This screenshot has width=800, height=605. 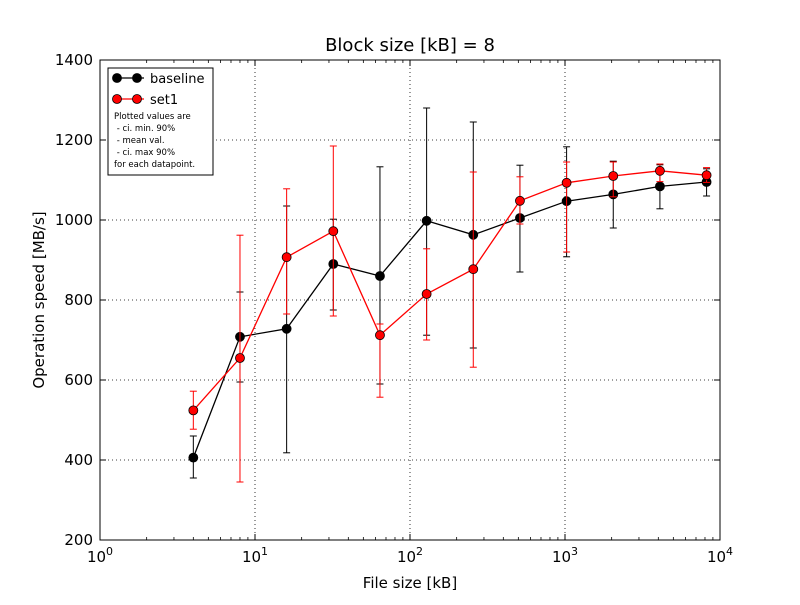 I want to click on chart-title: Block size [kB] = 8, so click(x=410, y=45).